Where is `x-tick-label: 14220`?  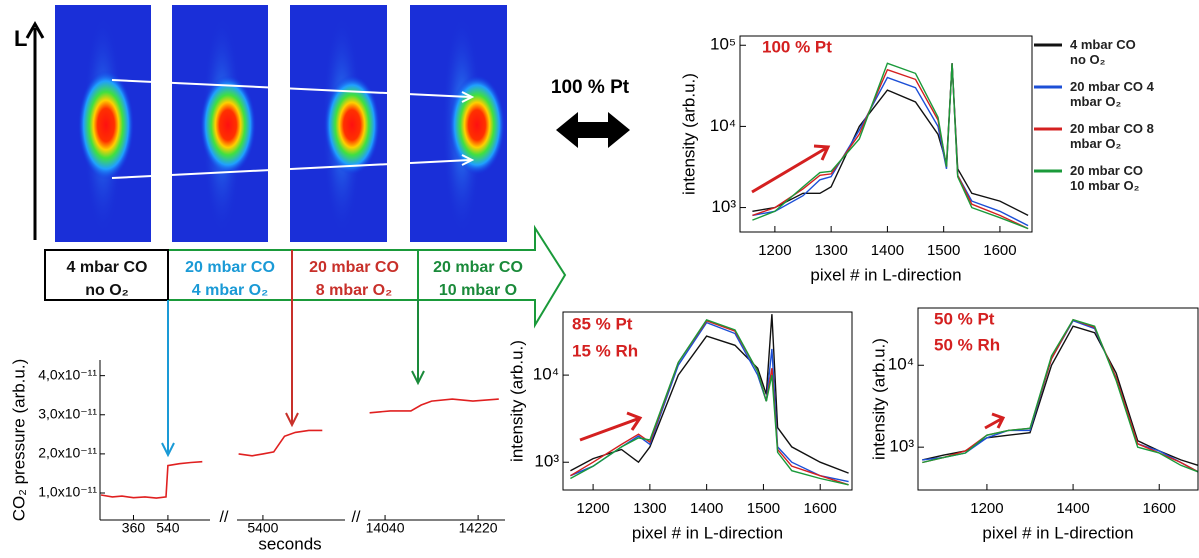 x-tick-label: 14220 is located at coordinates (478, 528).